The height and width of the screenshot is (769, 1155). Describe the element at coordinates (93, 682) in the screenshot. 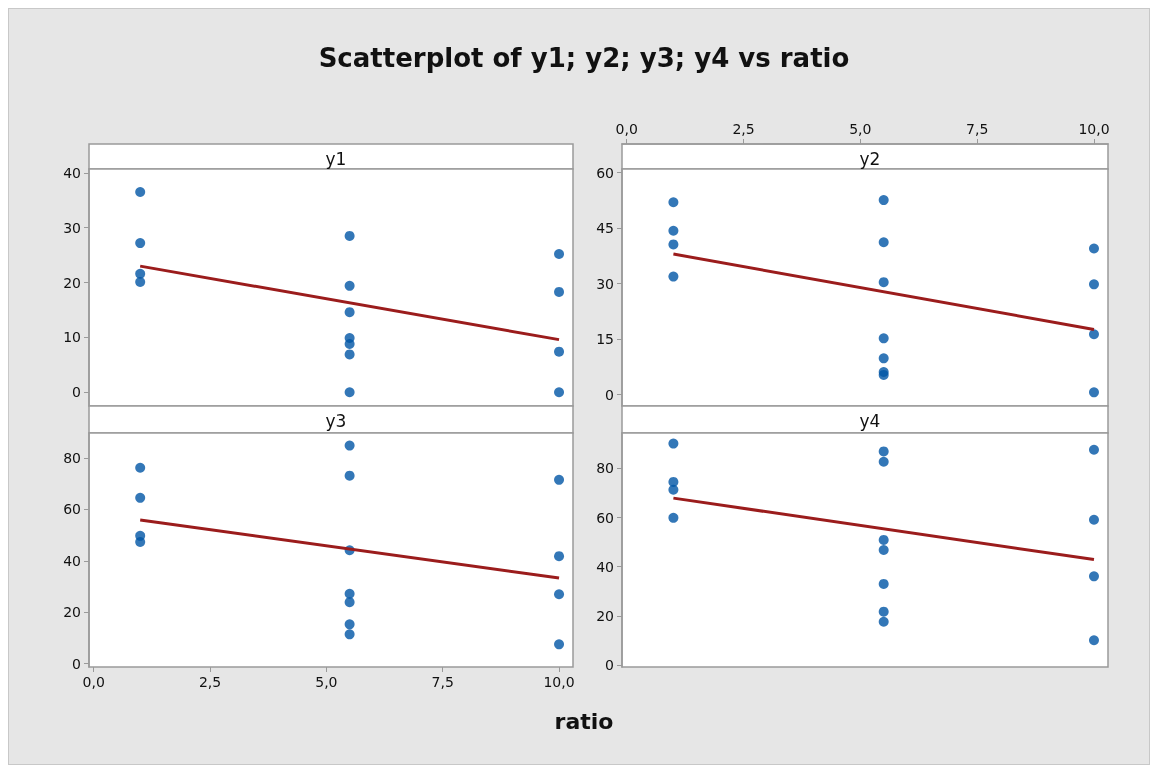

I see `x-tick-label: 0,0` at that location.